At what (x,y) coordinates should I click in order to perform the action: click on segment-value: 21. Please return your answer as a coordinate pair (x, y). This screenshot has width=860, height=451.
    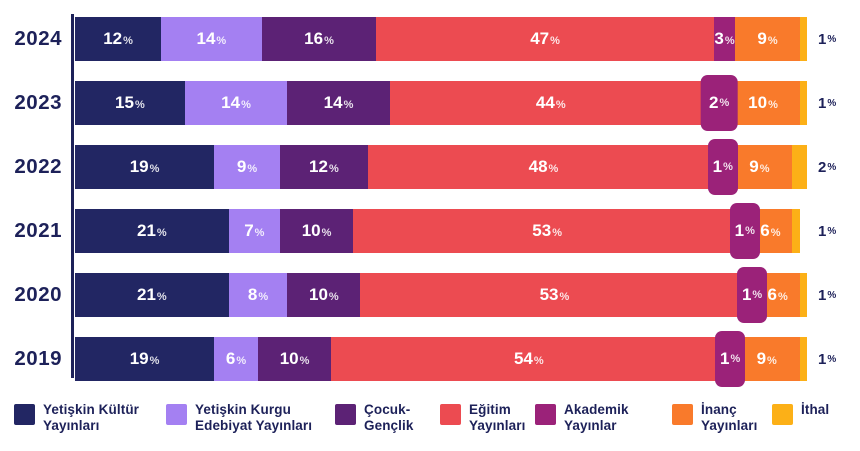
    Looking at the image, I should click on (146, 294).